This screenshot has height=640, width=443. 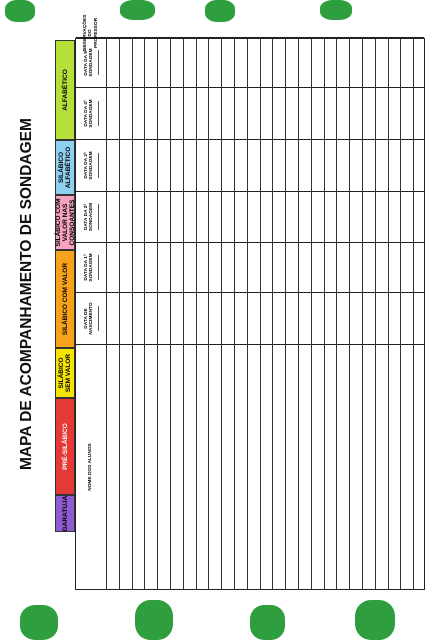 What do you see at coordinates (65, 446) in the screenshot?
I see `legend-item: PRÉ-SILÁBICO` at bounding box center [65, 446].